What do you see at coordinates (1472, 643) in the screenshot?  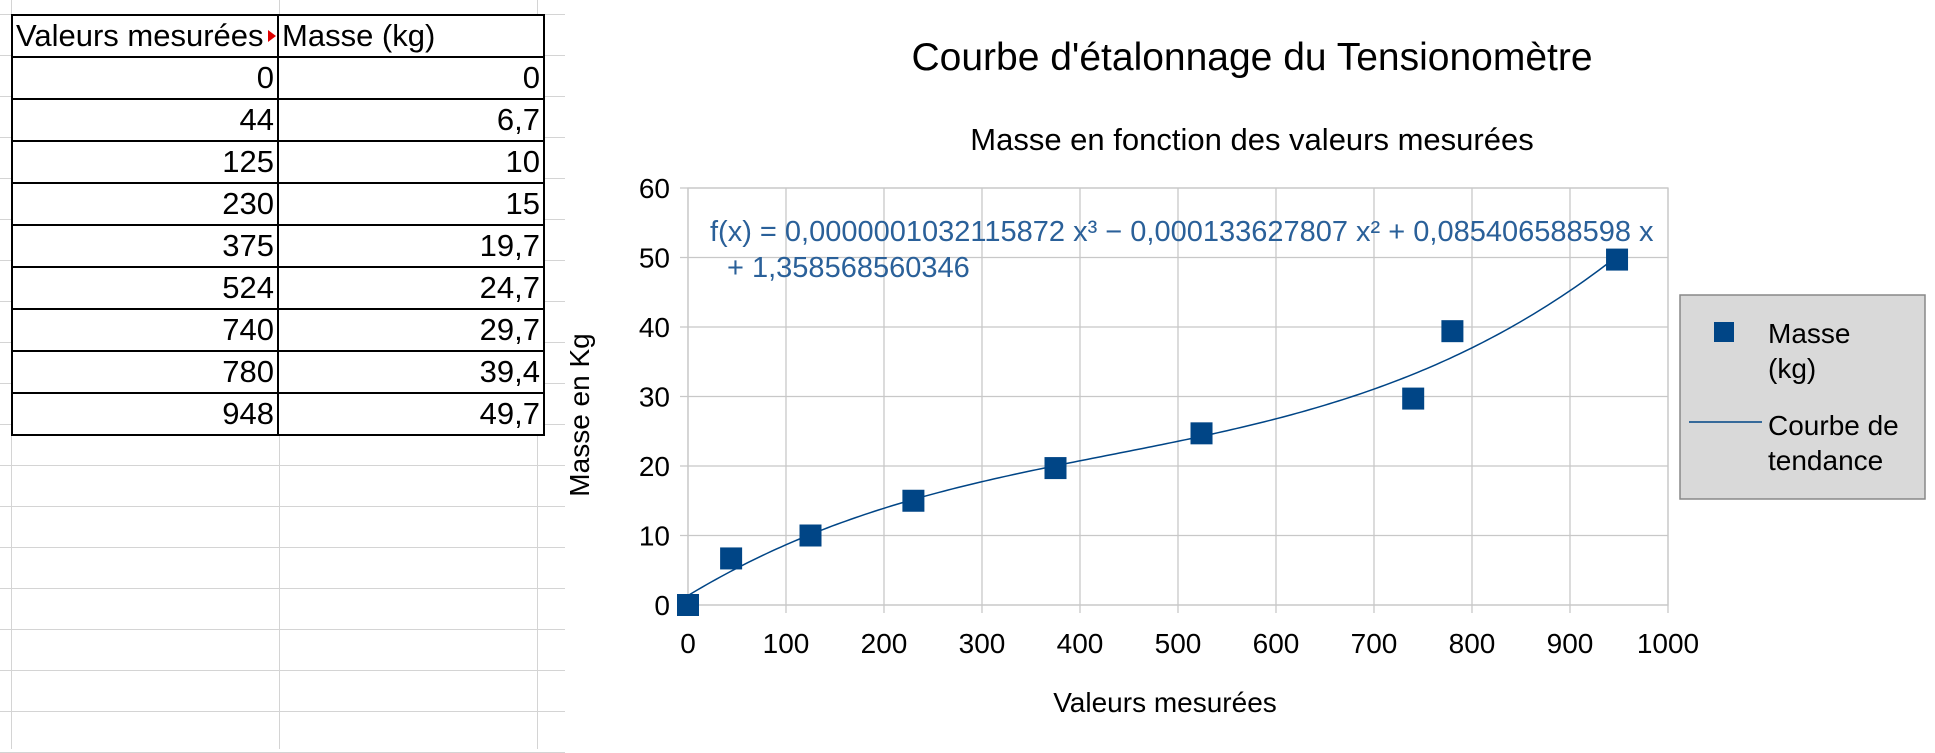 I see `x-tick-label: 800` at bounding box center [1472, 643].